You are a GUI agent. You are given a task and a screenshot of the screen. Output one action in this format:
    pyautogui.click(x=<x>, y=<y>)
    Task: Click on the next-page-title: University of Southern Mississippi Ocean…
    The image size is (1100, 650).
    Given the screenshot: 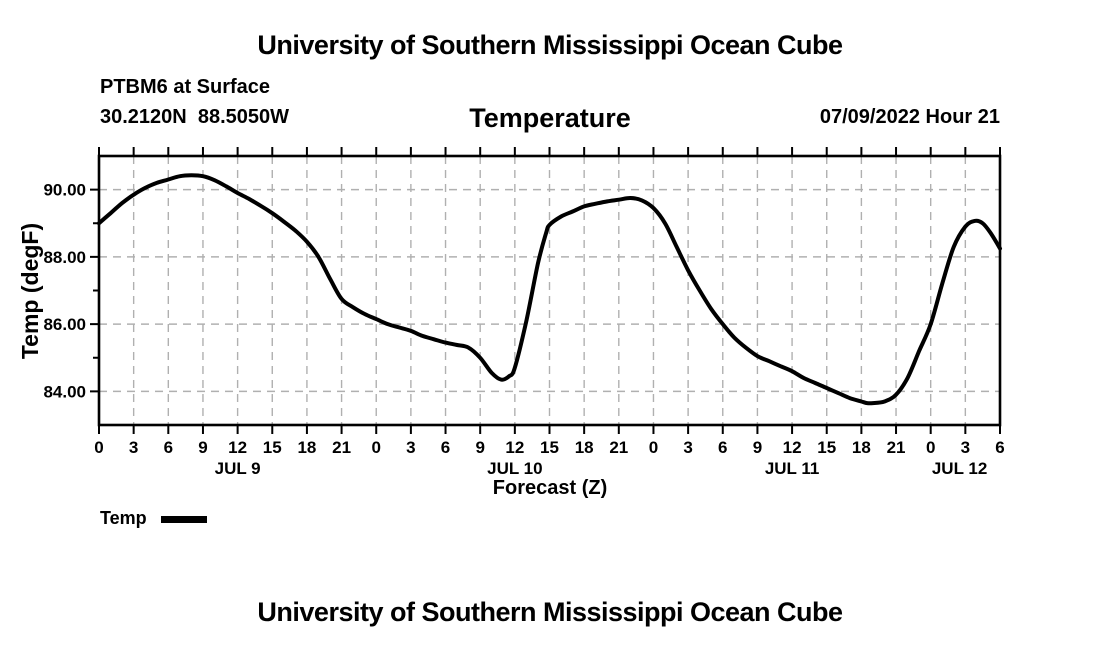 What is the action you would take?
    pyautogui.click(x=550, y=612)
    